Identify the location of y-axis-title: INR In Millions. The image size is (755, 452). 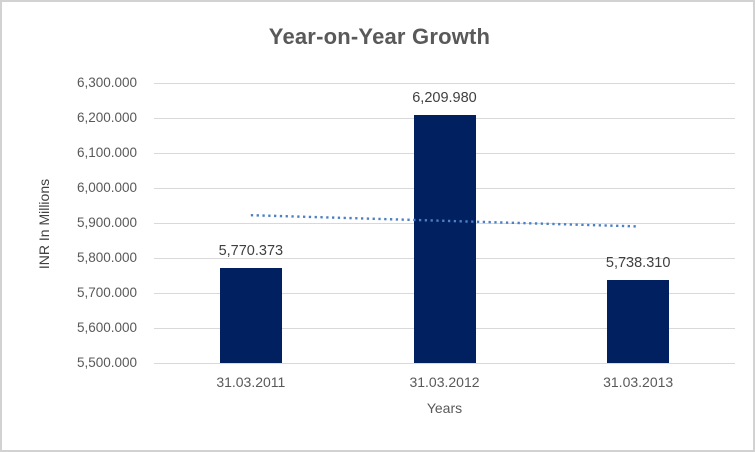
(44, 224).